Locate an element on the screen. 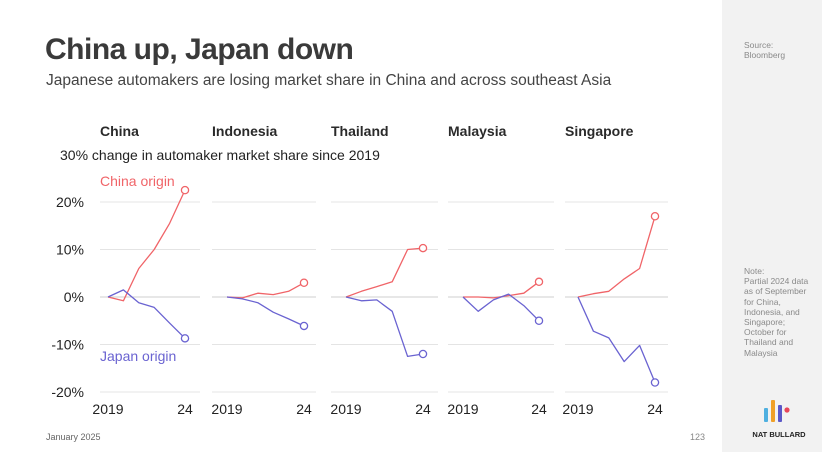 This screenshot has width=822, height=452. panel-title: Malaysia is located at coordinates (477, 131).